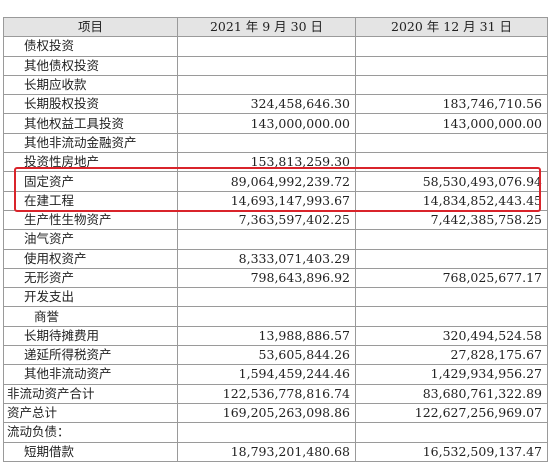  What do you see at coordinates (90, 200) in the screenshot?
I see `row-label: 在建工程` at bounding box center [90, 200].